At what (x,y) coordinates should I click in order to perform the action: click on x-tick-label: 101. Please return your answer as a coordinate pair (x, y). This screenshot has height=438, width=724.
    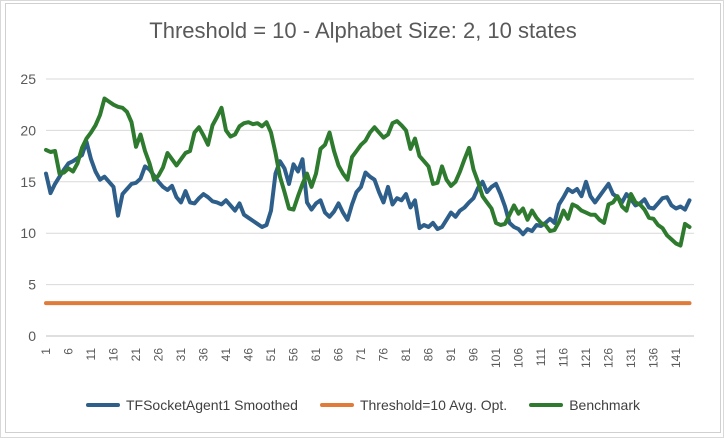
    Looking at the image, I should click on (496, 358).